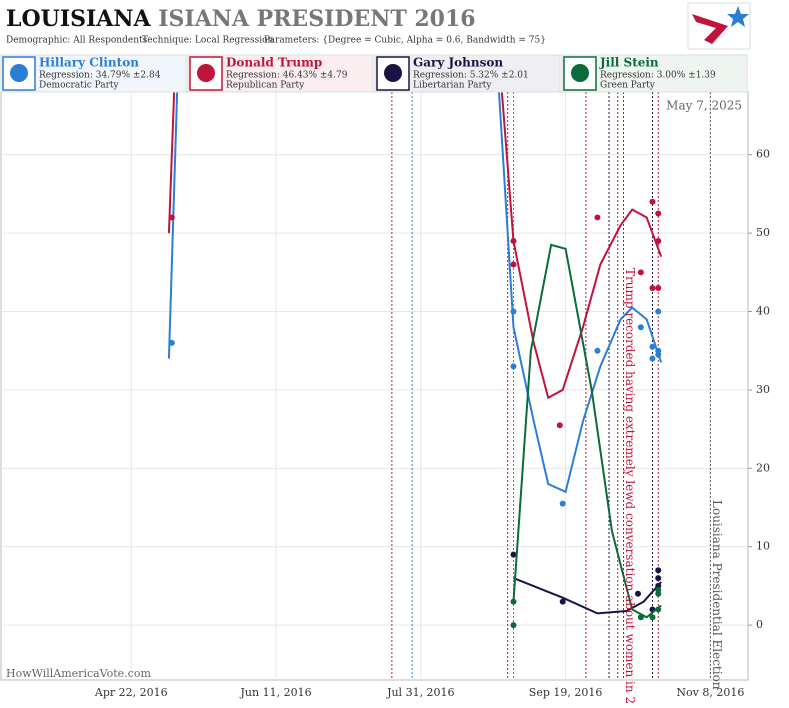  I want to click on title-main: LOUISIANA, so click(78, 19).